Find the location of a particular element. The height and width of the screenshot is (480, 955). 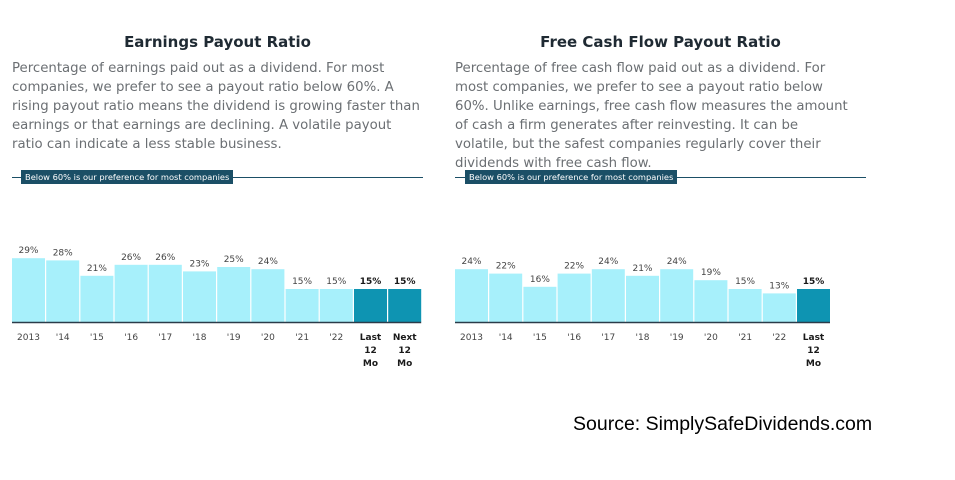

value-label-1-9: 13% is located at coordinates (779, 286).